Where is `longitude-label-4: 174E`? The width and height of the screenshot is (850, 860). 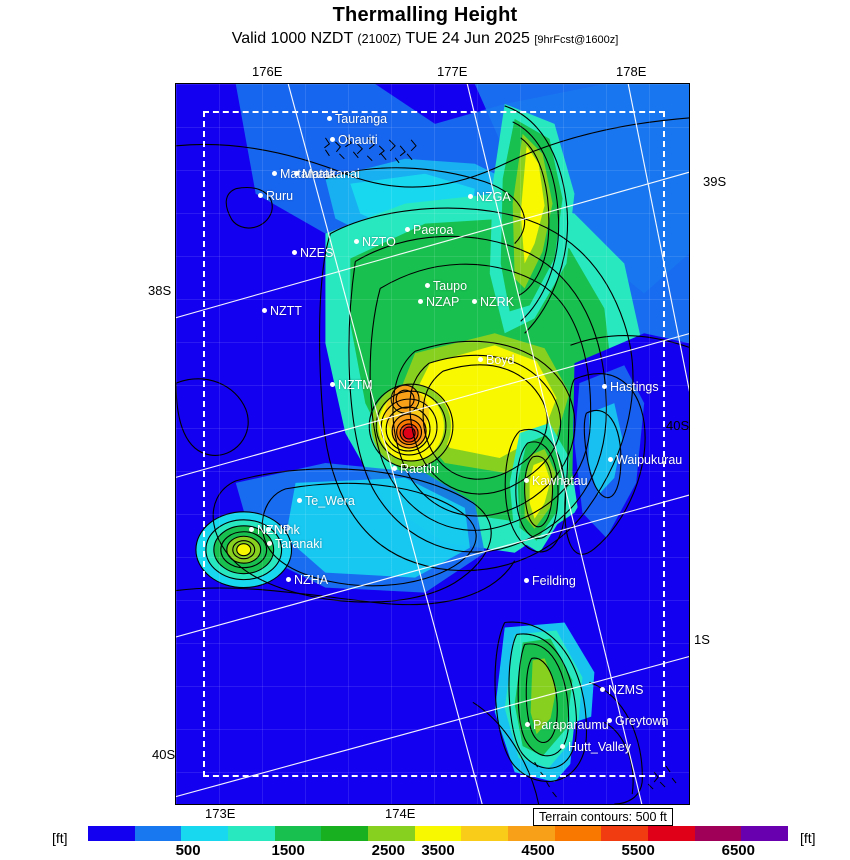
longitude-label-4: 174E is located at coordinates (400, 813).